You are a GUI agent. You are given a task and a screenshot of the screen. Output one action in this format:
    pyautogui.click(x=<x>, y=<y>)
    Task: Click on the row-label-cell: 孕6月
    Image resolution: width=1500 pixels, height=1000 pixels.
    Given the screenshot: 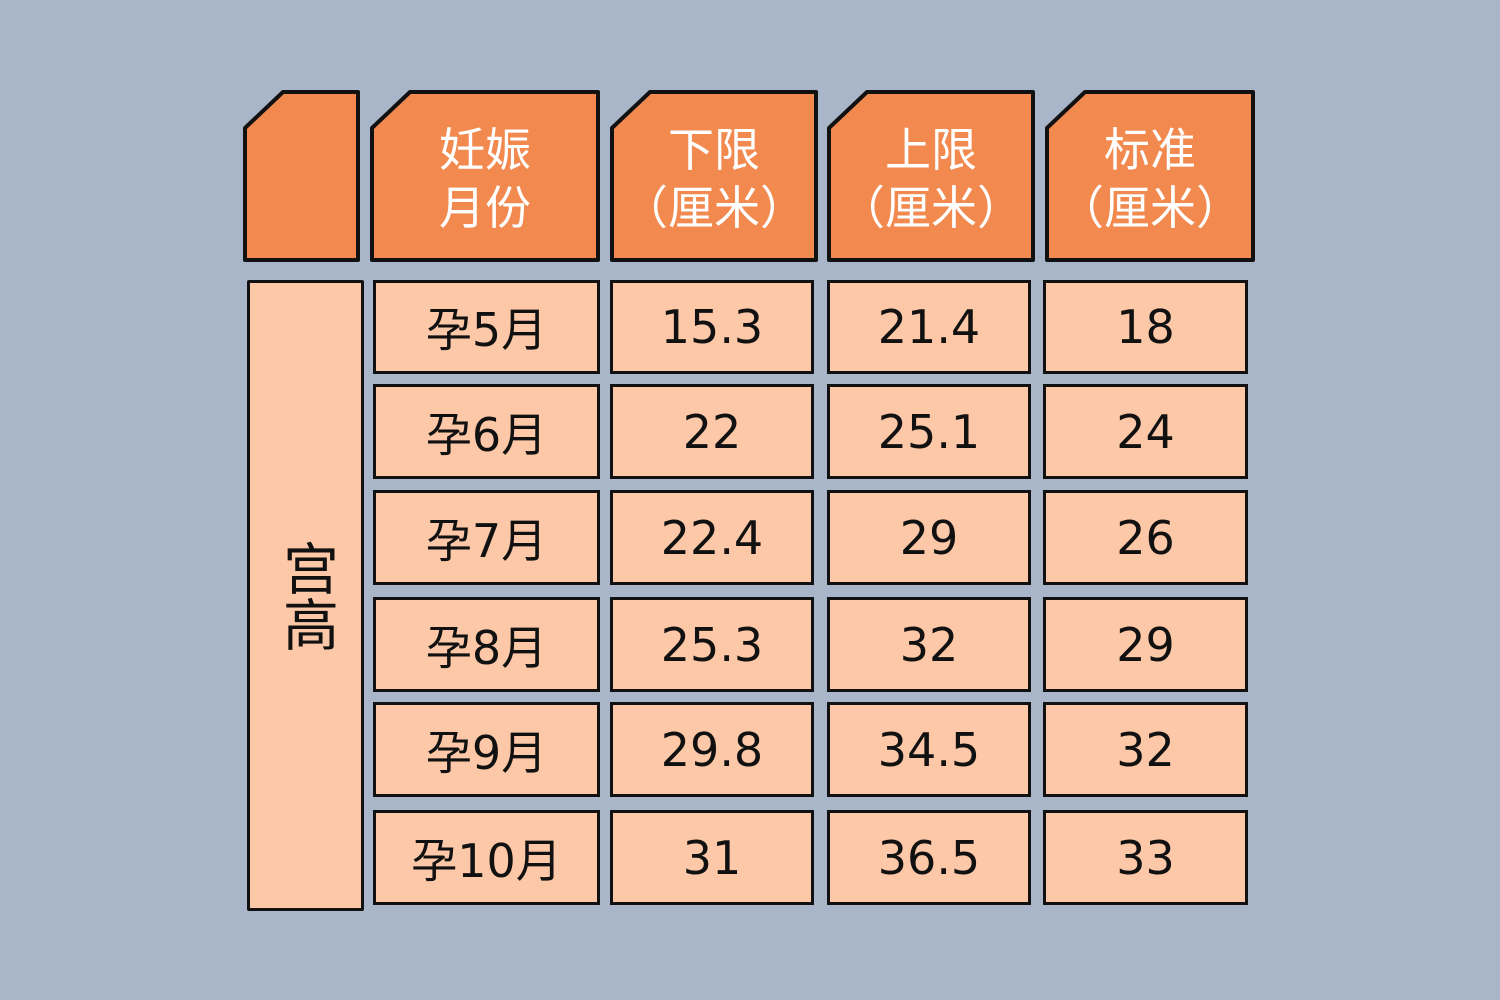 What is the action you would take?
    pyautogui.click(x=486, y=431)
    